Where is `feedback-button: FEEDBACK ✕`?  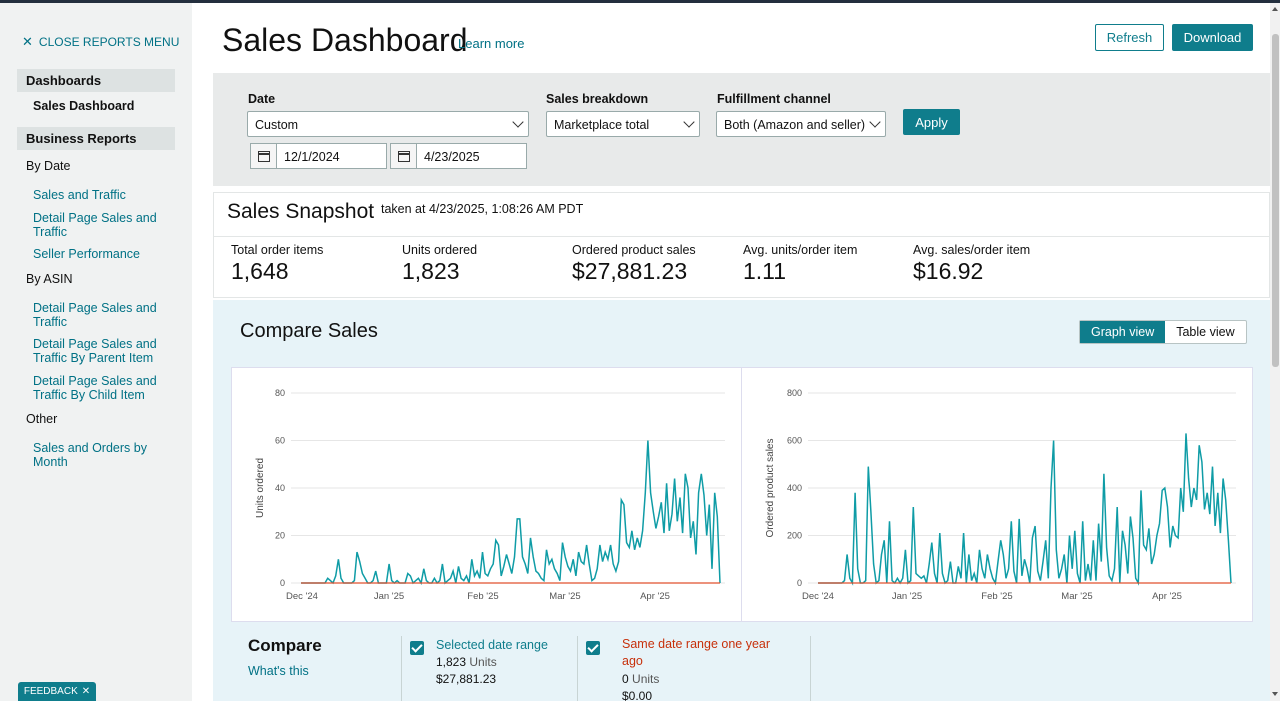 feedback-button: FEEDBACK ✕ is located at coordinates (57, 691).